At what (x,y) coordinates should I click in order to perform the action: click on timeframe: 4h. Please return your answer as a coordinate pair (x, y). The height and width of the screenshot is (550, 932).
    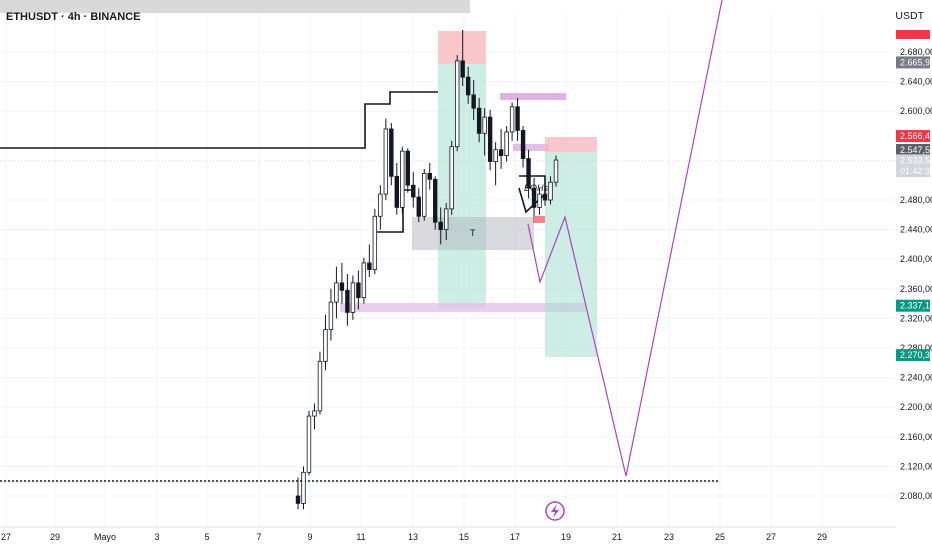
    Looking at the image, I should click on (74, 17).